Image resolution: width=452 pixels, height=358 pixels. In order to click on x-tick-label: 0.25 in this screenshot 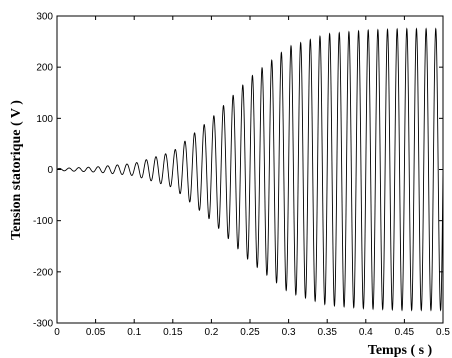, I will do `click(250, 332)`.